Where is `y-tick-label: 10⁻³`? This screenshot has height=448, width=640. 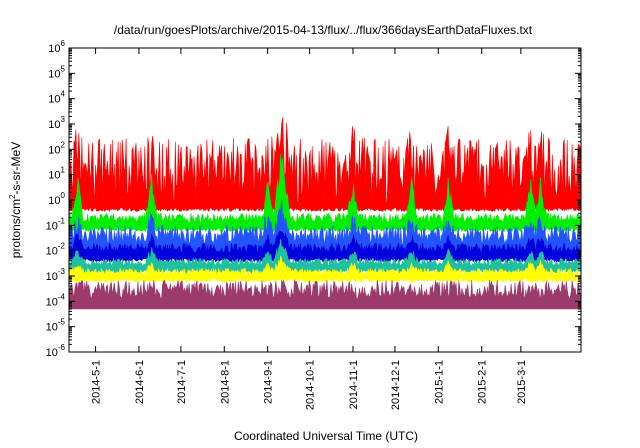 y-tick-label: 10⁻³ is located at coordinates (56, 275).